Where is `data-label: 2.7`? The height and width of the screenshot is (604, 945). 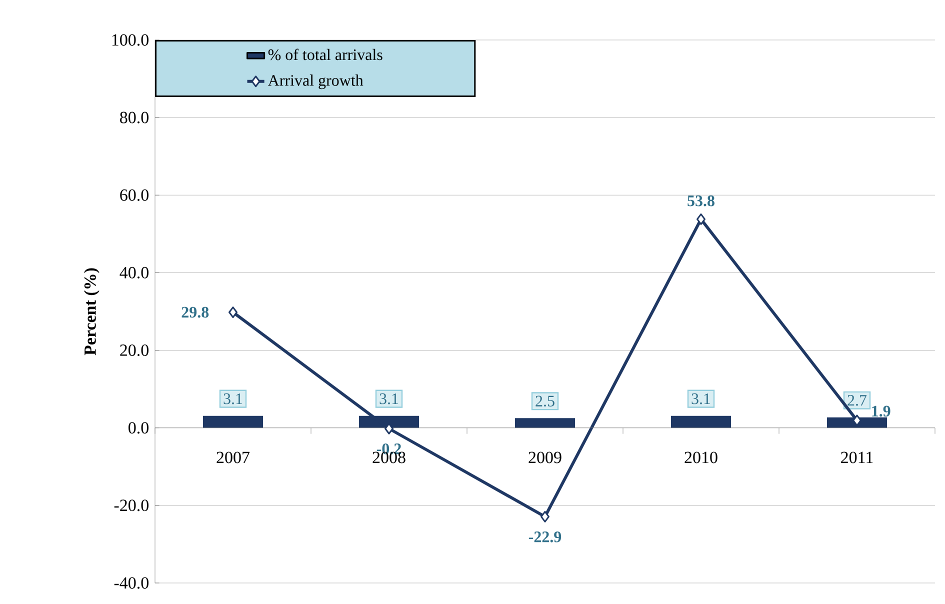
data-label: 2.7 is located at coordinates (857, 400).